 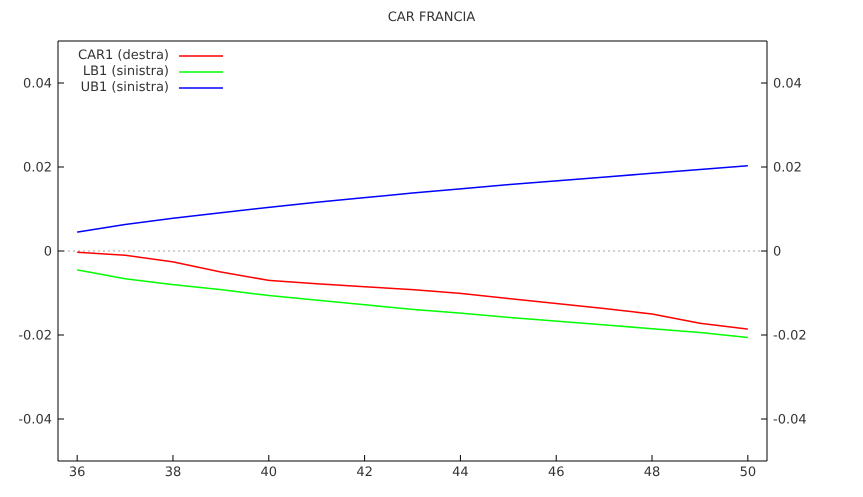 I want to click on y2-tick-label: 0.02, so click(x=787, y=168).